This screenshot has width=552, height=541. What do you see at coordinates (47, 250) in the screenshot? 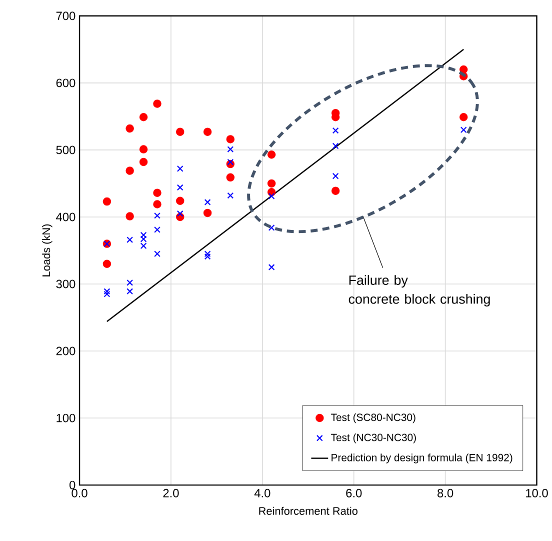
I see `y-axis-title: Loads (kN)` at bounding box center [47, 250].